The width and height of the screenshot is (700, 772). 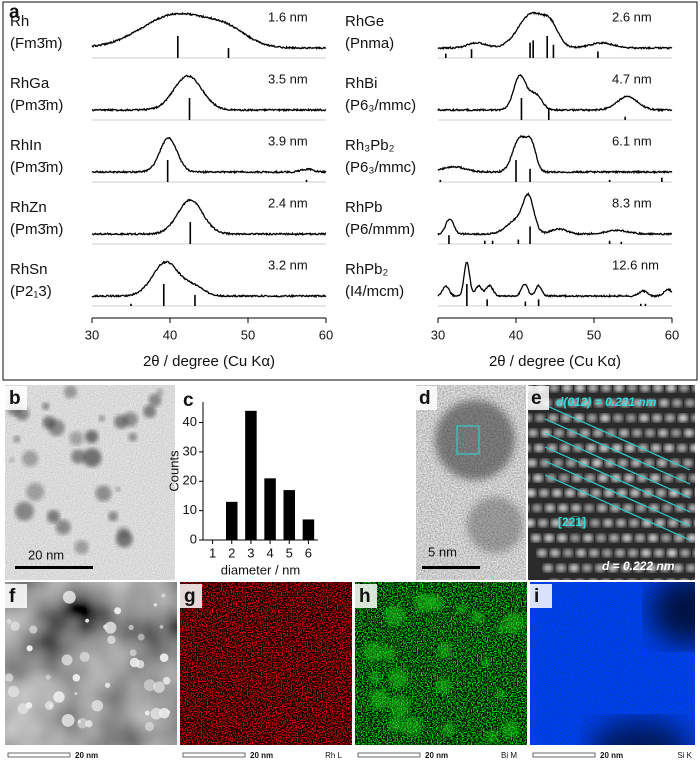 I want to click on selected-area, so click(x=468, y=440).